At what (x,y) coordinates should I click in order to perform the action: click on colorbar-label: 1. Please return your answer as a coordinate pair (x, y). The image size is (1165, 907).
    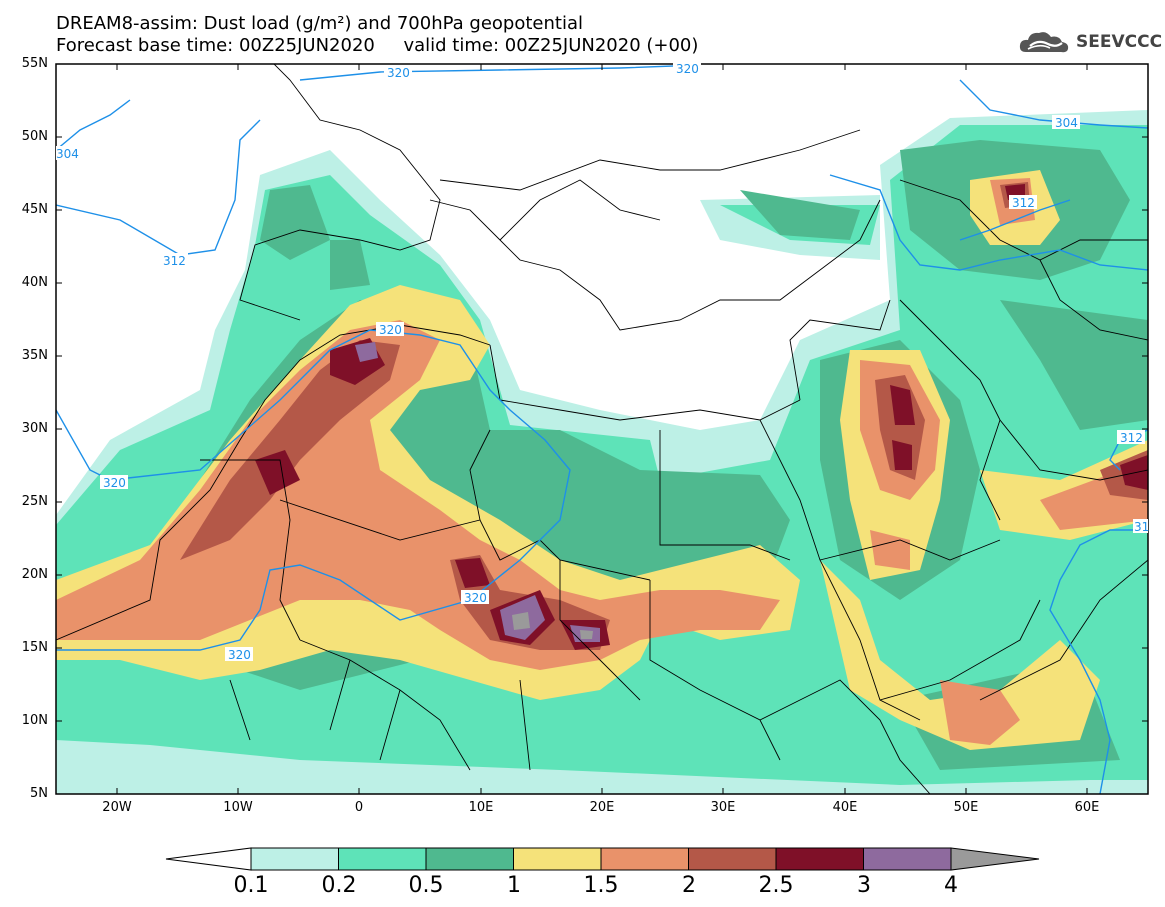
    Looking at the image, I should click on (514, 885).